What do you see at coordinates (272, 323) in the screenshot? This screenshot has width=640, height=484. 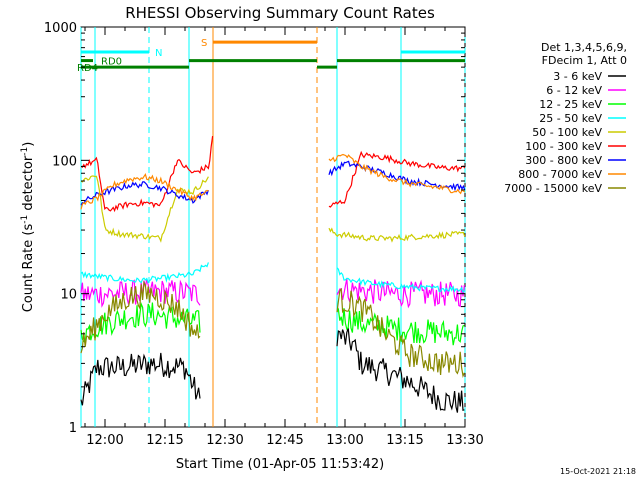 I see `series-12-25-kev` at bounding box center [272, 323].